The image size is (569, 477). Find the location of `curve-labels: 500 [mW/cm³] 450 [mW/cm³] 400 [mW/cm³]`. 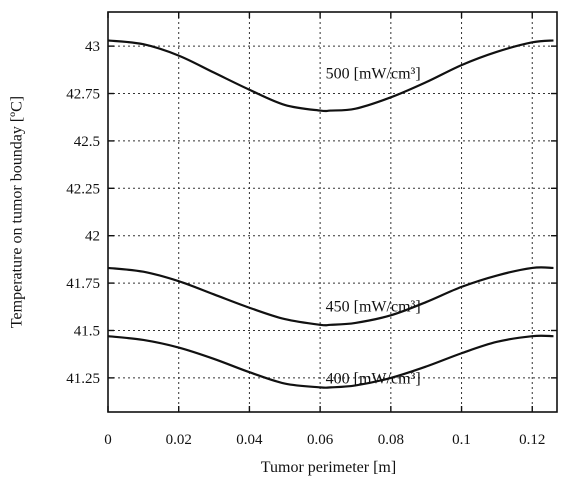

curve-labels: 500 [mW/cm³] 450 [mW/cm³] 400 [mW/cm³] is located at coordinates (373, 226).